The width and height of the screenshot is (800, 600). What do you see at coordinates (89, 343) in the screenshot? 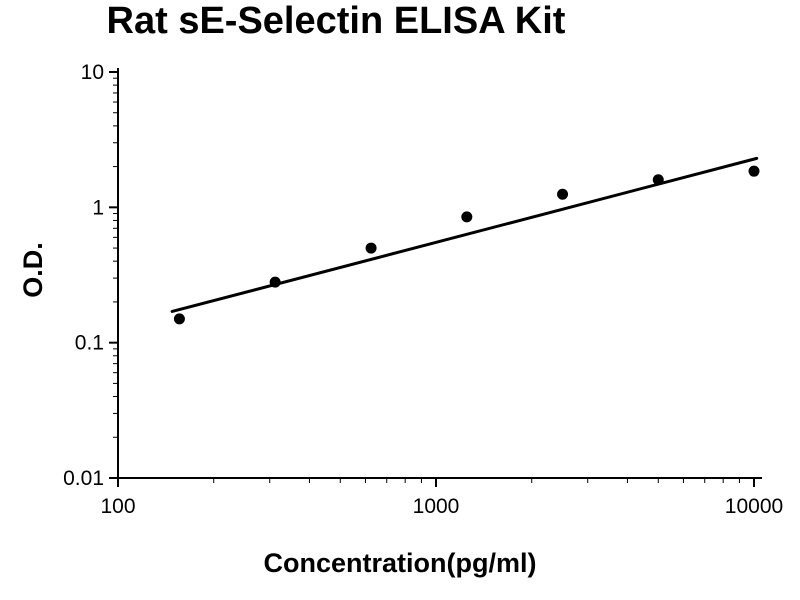
I see `y-tick-label: 0.1` at bounding box center [89, 343].